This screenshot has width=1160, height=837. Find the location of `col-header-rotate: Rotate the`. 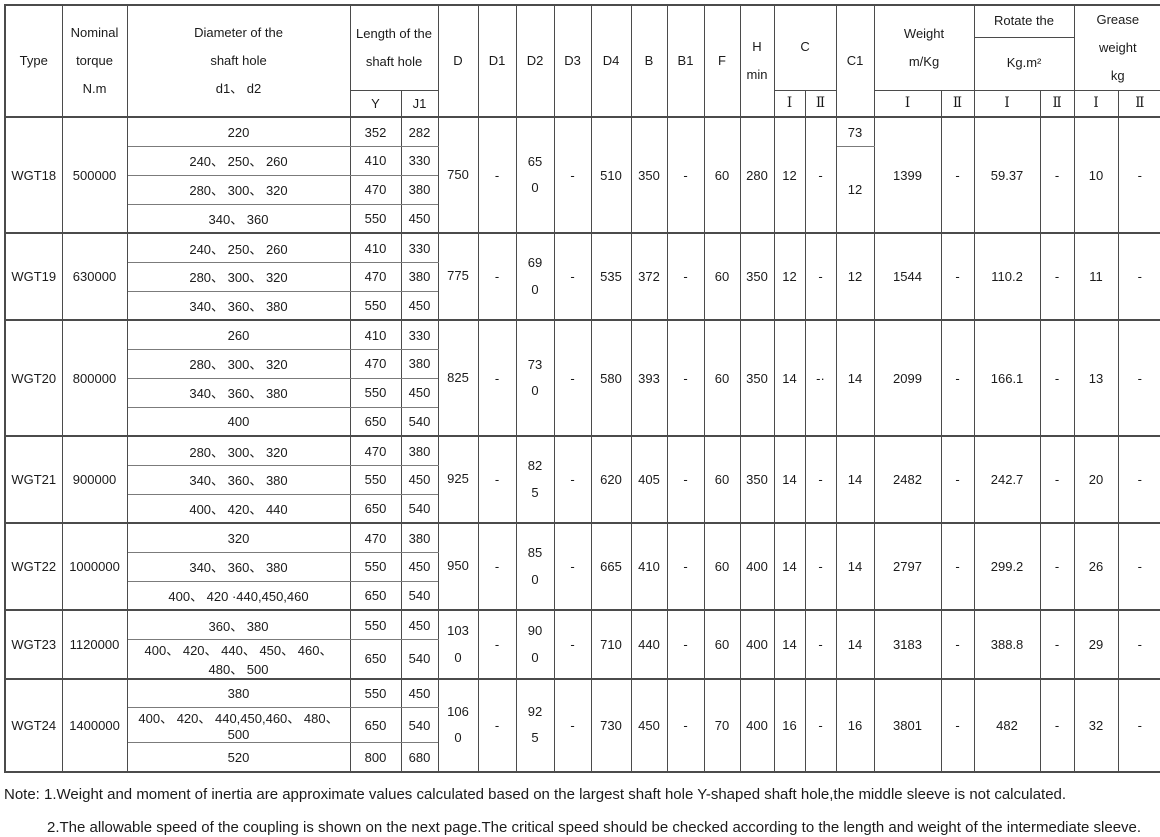

col-header-rotate: Rotate the is located at coordinates (1024, 21).